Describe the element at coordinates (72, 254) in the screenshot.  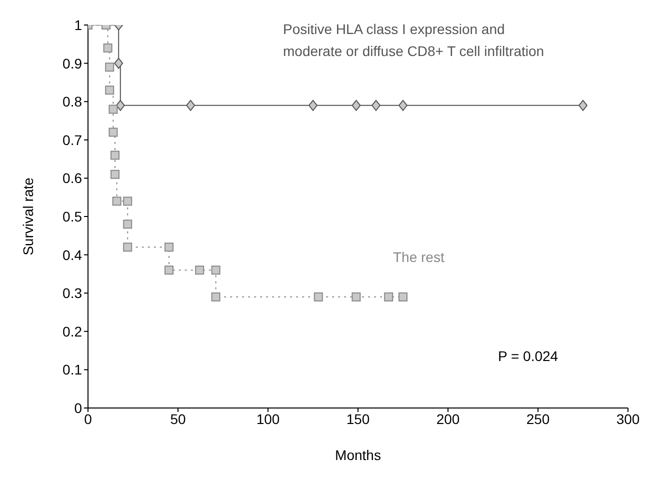
I see `y-tick-label: 0.4` at that location.